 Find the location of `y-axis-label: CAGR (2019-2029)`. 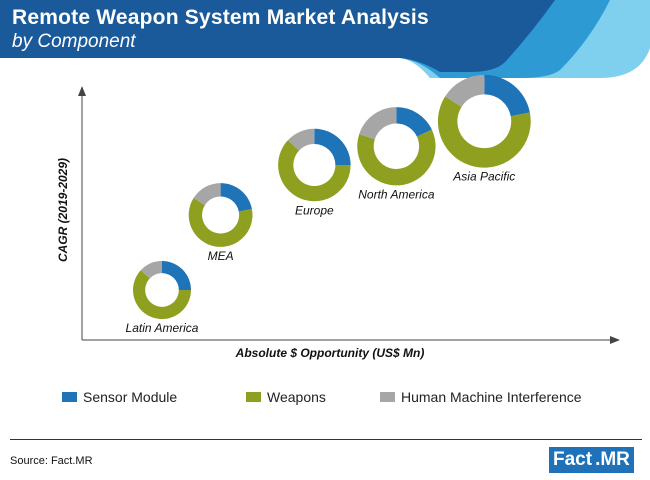

y-axis-label: CAGR (2019-2029) is located at coordinates (63, 210).